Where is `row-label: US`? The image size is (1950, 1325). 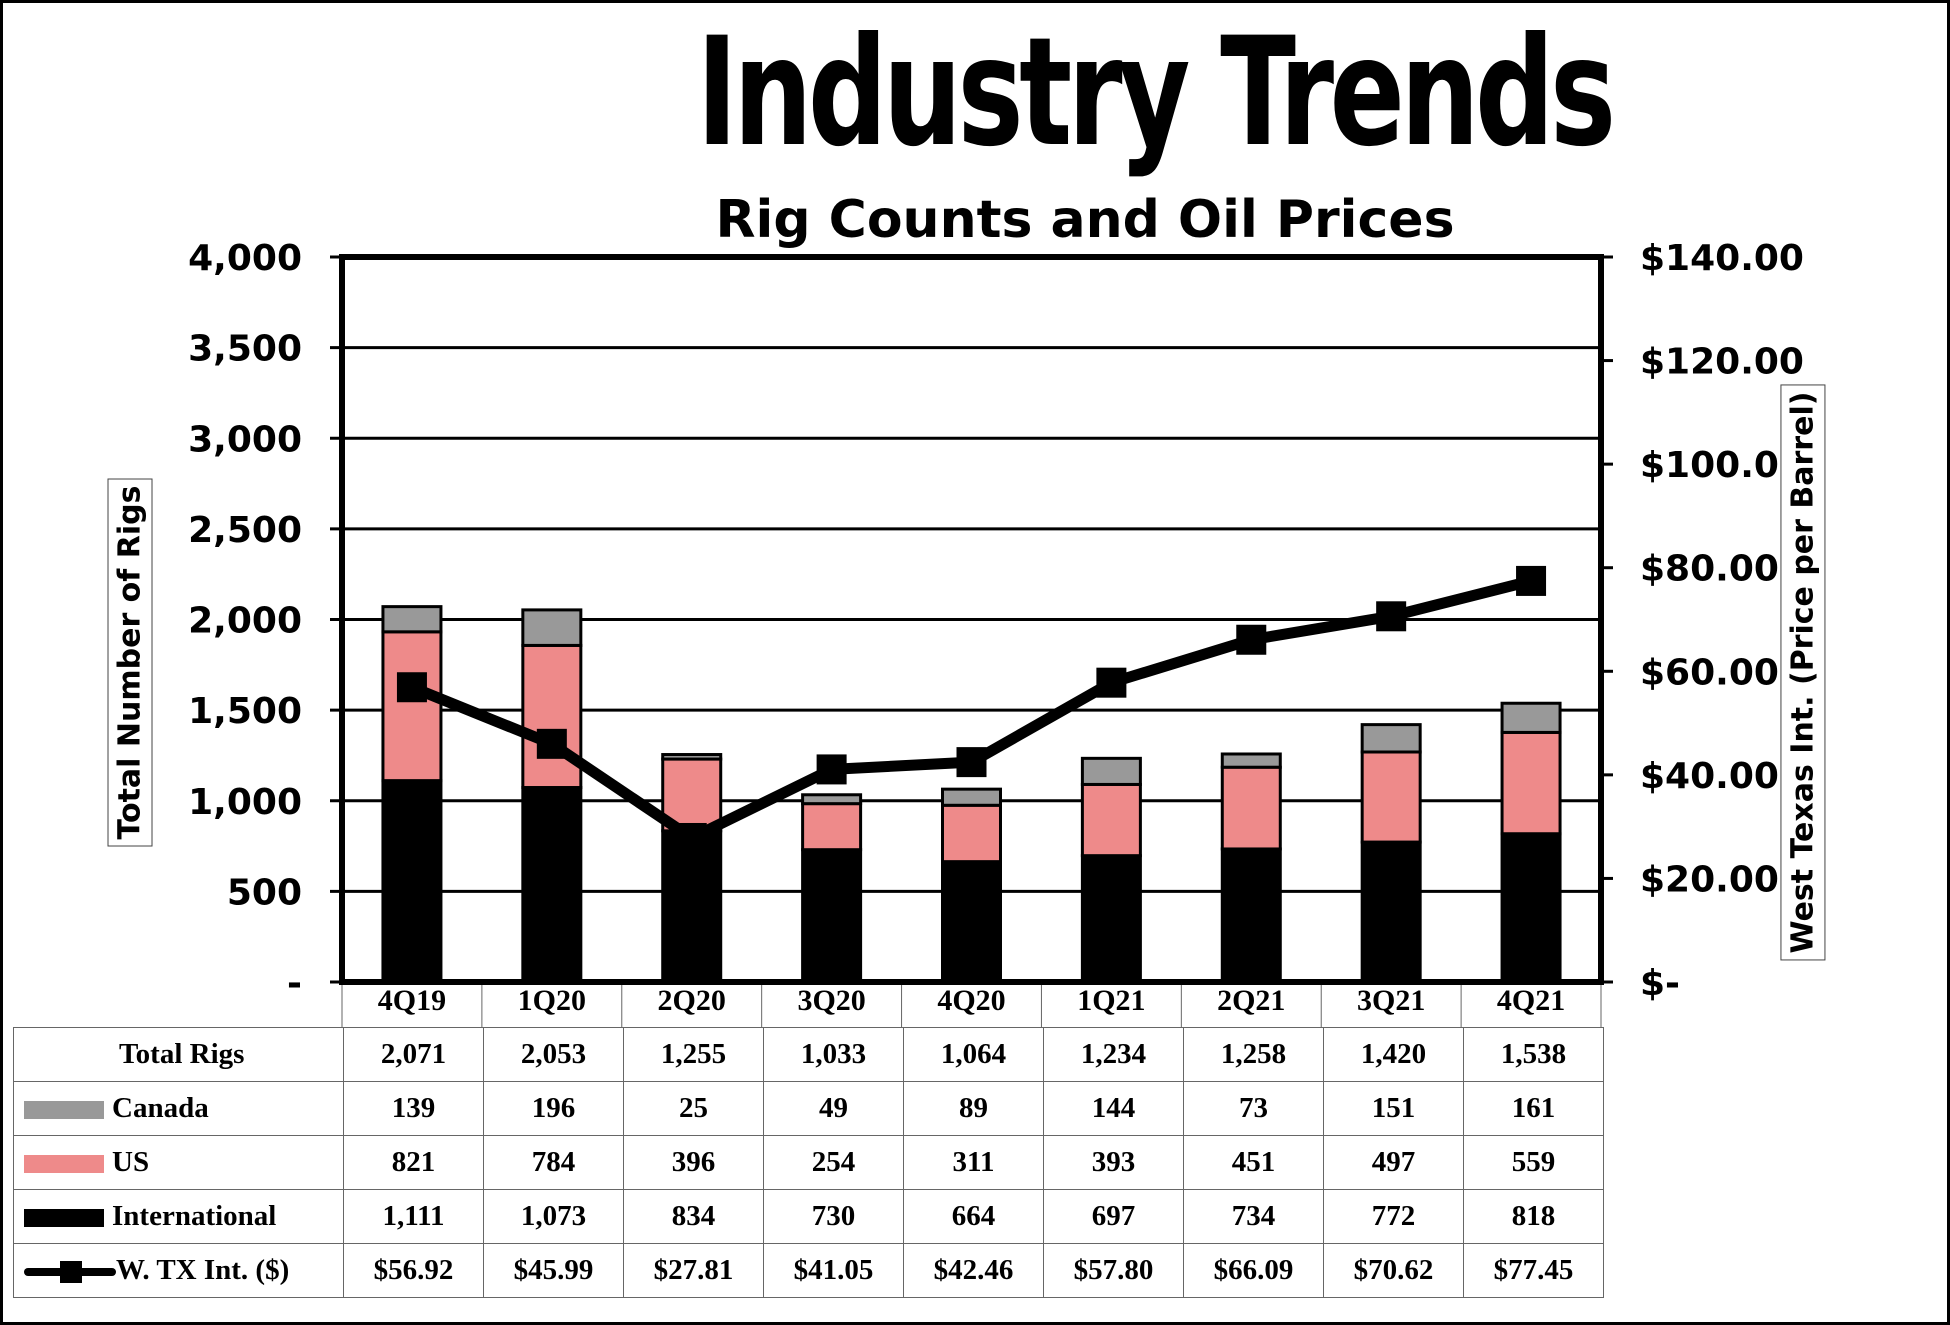 row-label: US is located at coordinates (131, 1162).